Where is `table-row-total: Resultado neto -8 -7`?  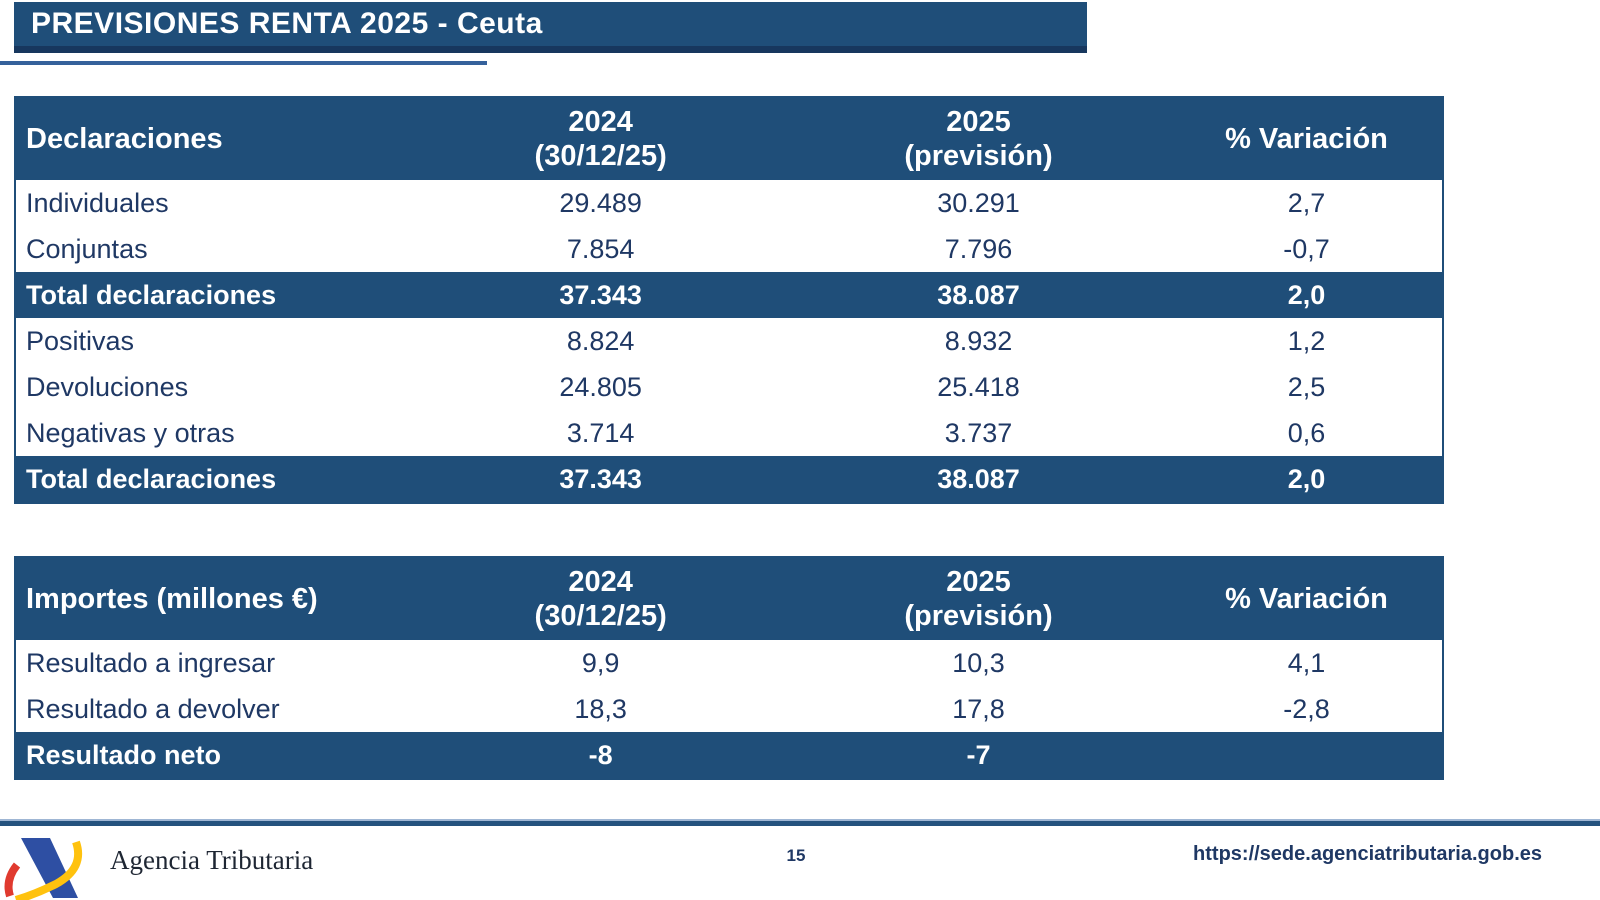 table-row-total: Resultado neto -8 -7 is located at coordinates (729, 755).